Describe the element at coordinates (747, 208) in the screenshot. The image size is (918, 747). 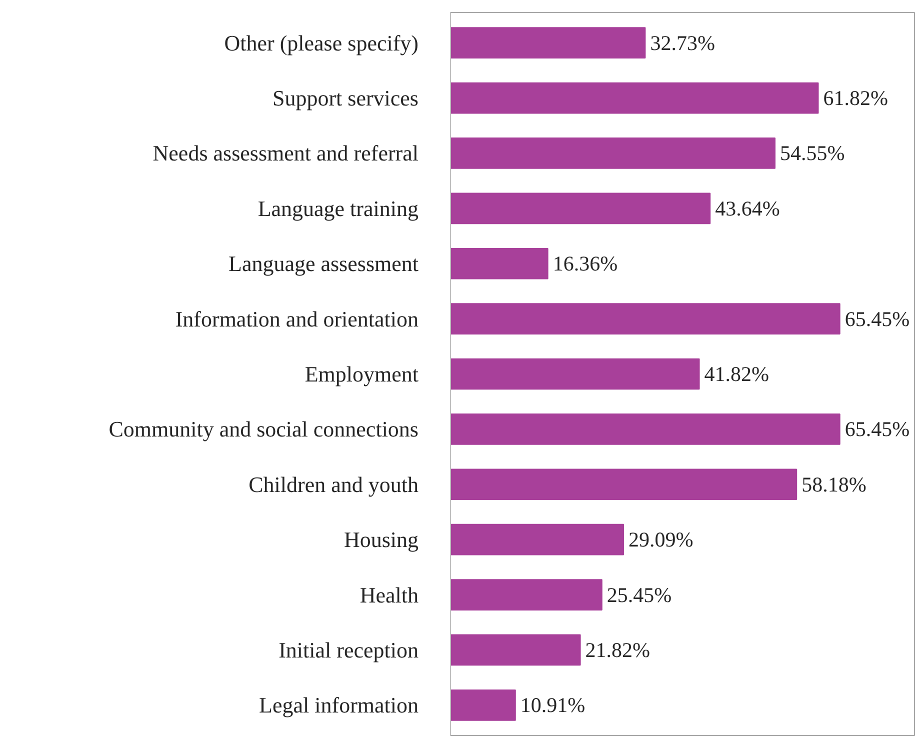
I see `data-label: 43.64%` at that location.